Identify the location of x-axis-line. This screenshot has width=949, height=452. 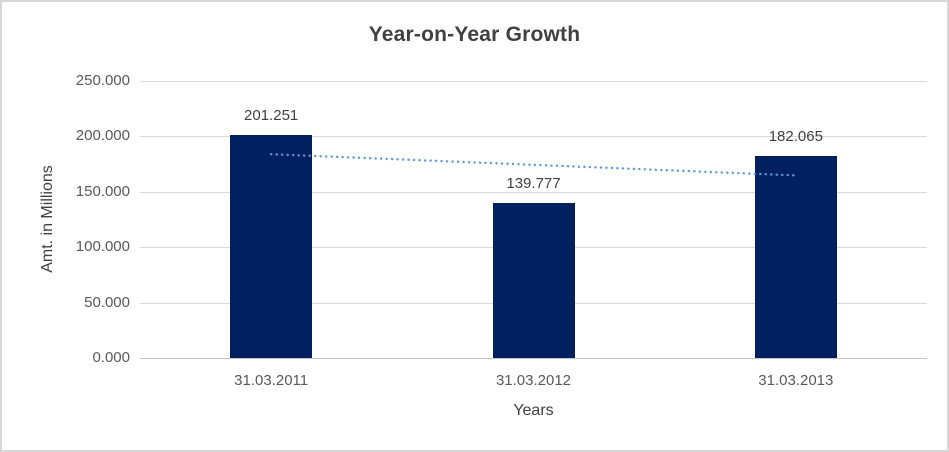
(533, 358).